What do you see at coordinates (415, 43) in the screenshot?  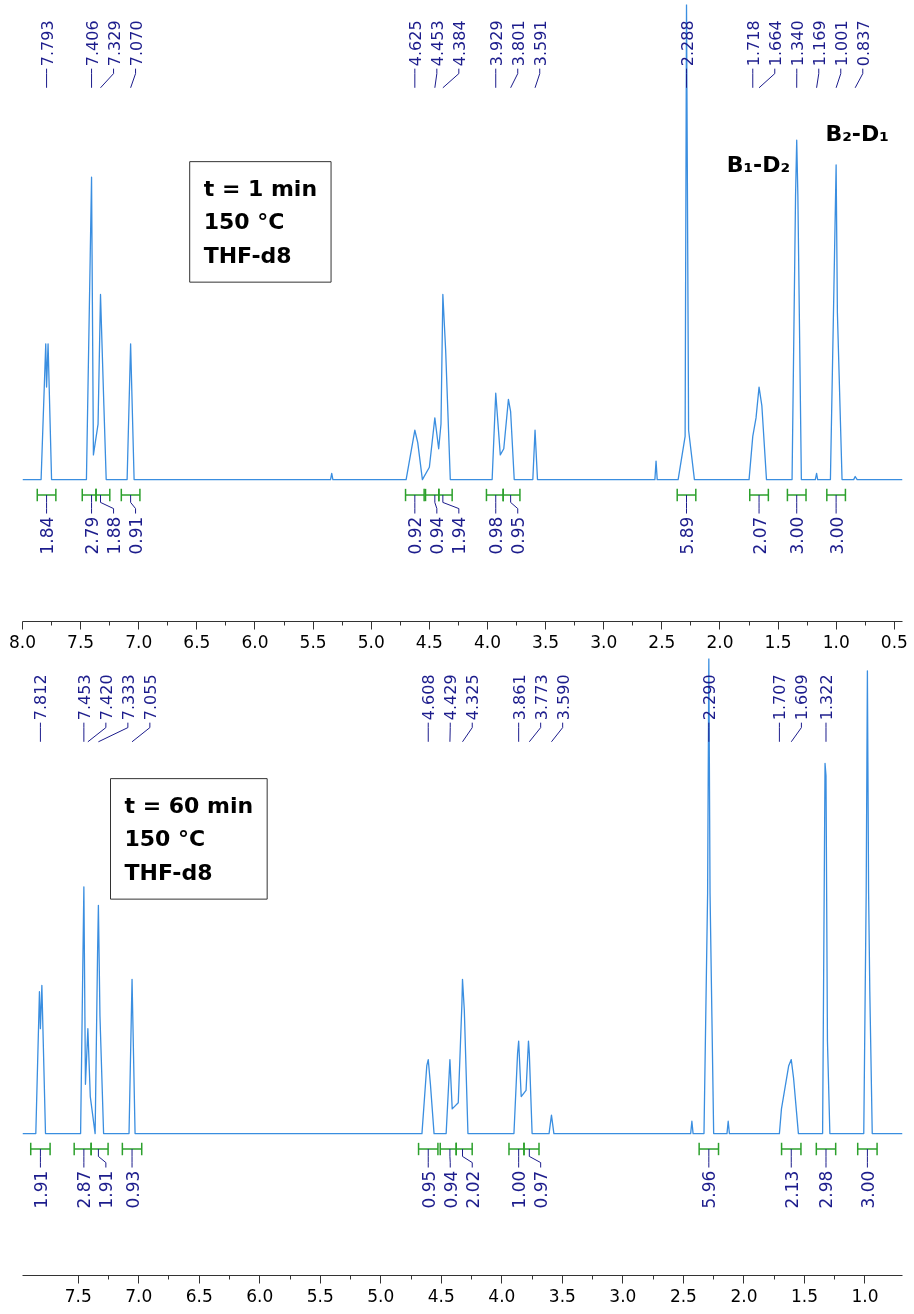 I see `annotation: 4.625` at bounding box center [415, 43].